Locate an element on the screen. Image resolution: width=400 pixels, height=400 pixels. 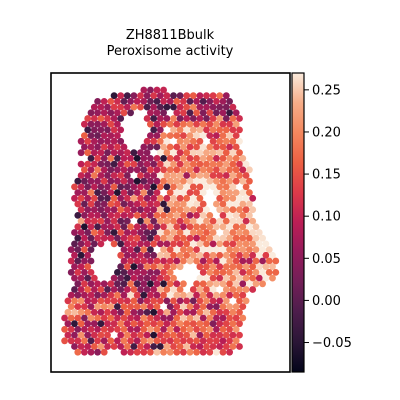
chart-title: ZH8811Bbulk is located at coordinates (170, 35).